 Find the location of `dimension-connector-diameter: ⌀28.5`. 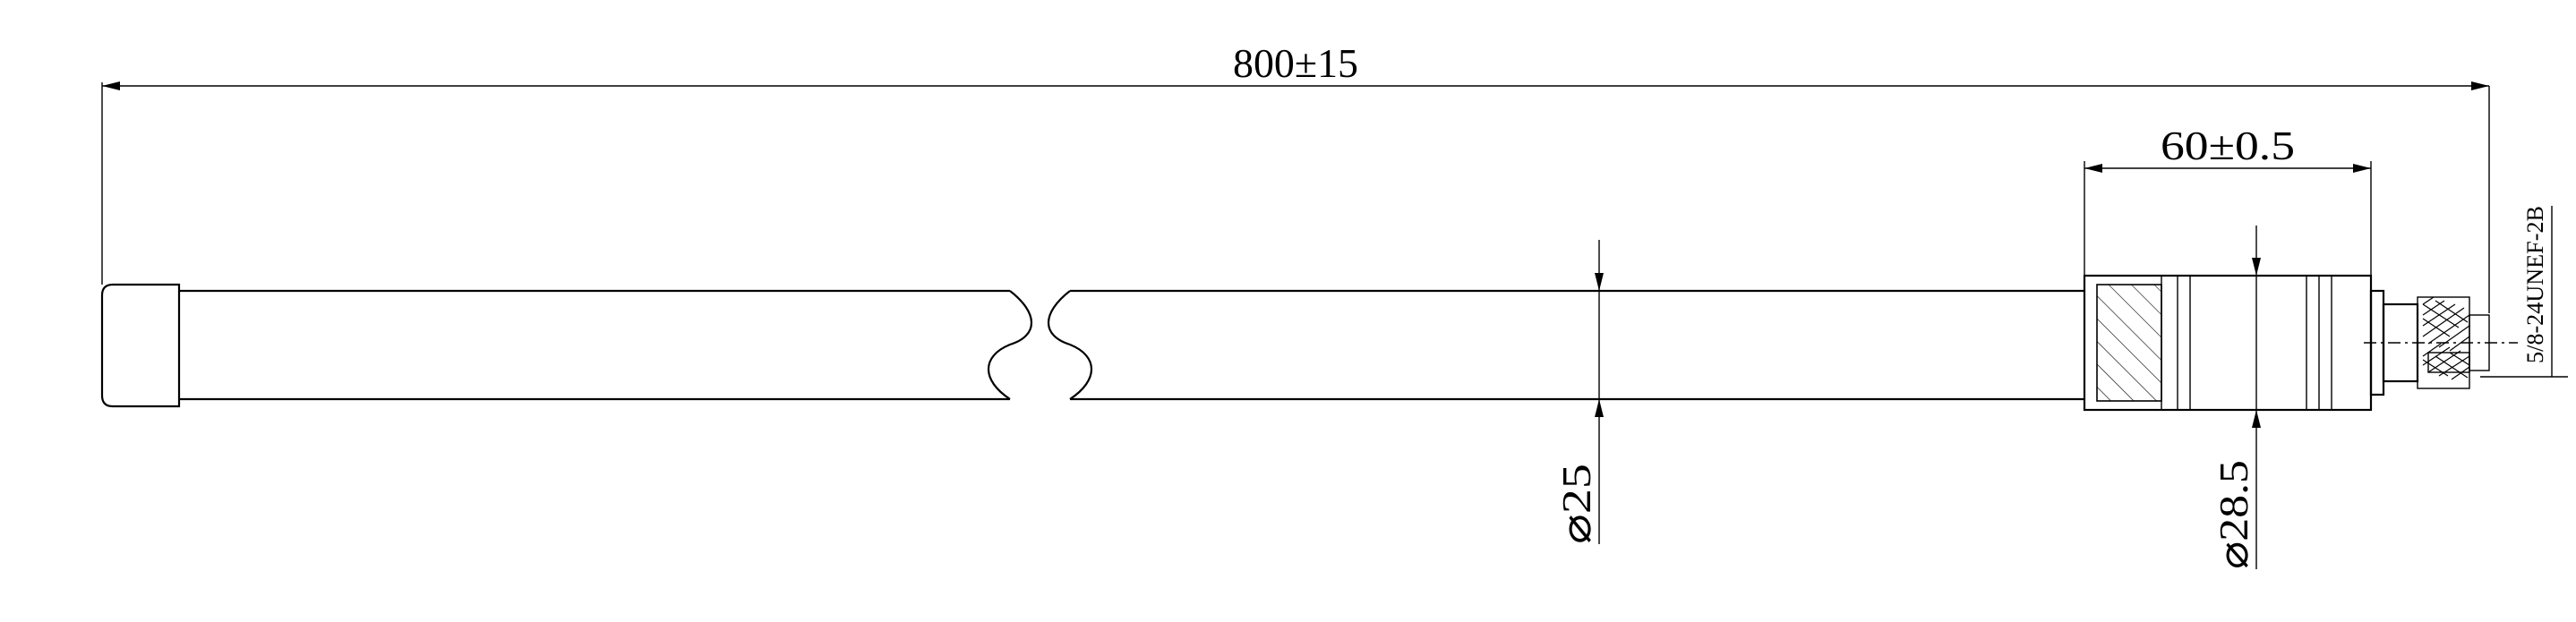

dimension-connector-diameter: ⌀28.5 is located at coordinates (2236, 397).